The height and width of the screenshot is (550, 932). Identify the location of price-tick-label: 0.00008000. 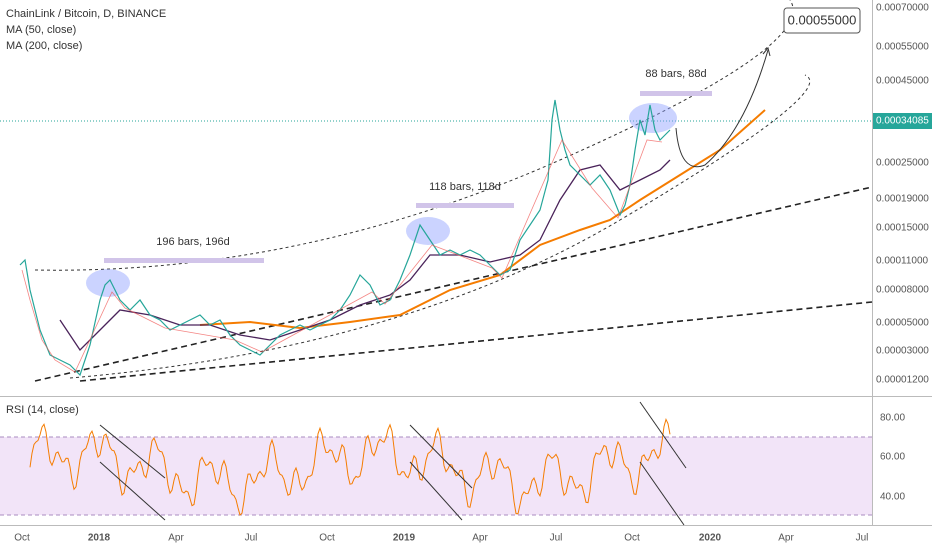
(902, 290).